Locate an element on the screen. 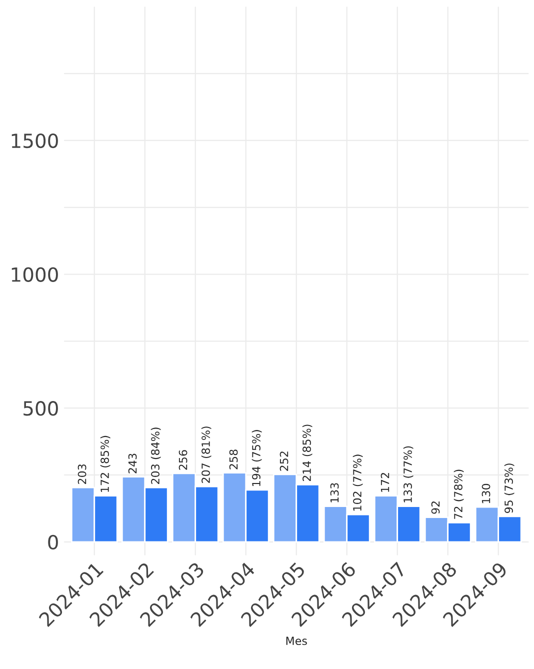 Image resolution: width=534 pixels, height=669 pixels. data-label: 133 is located at coordinates (334, 492).